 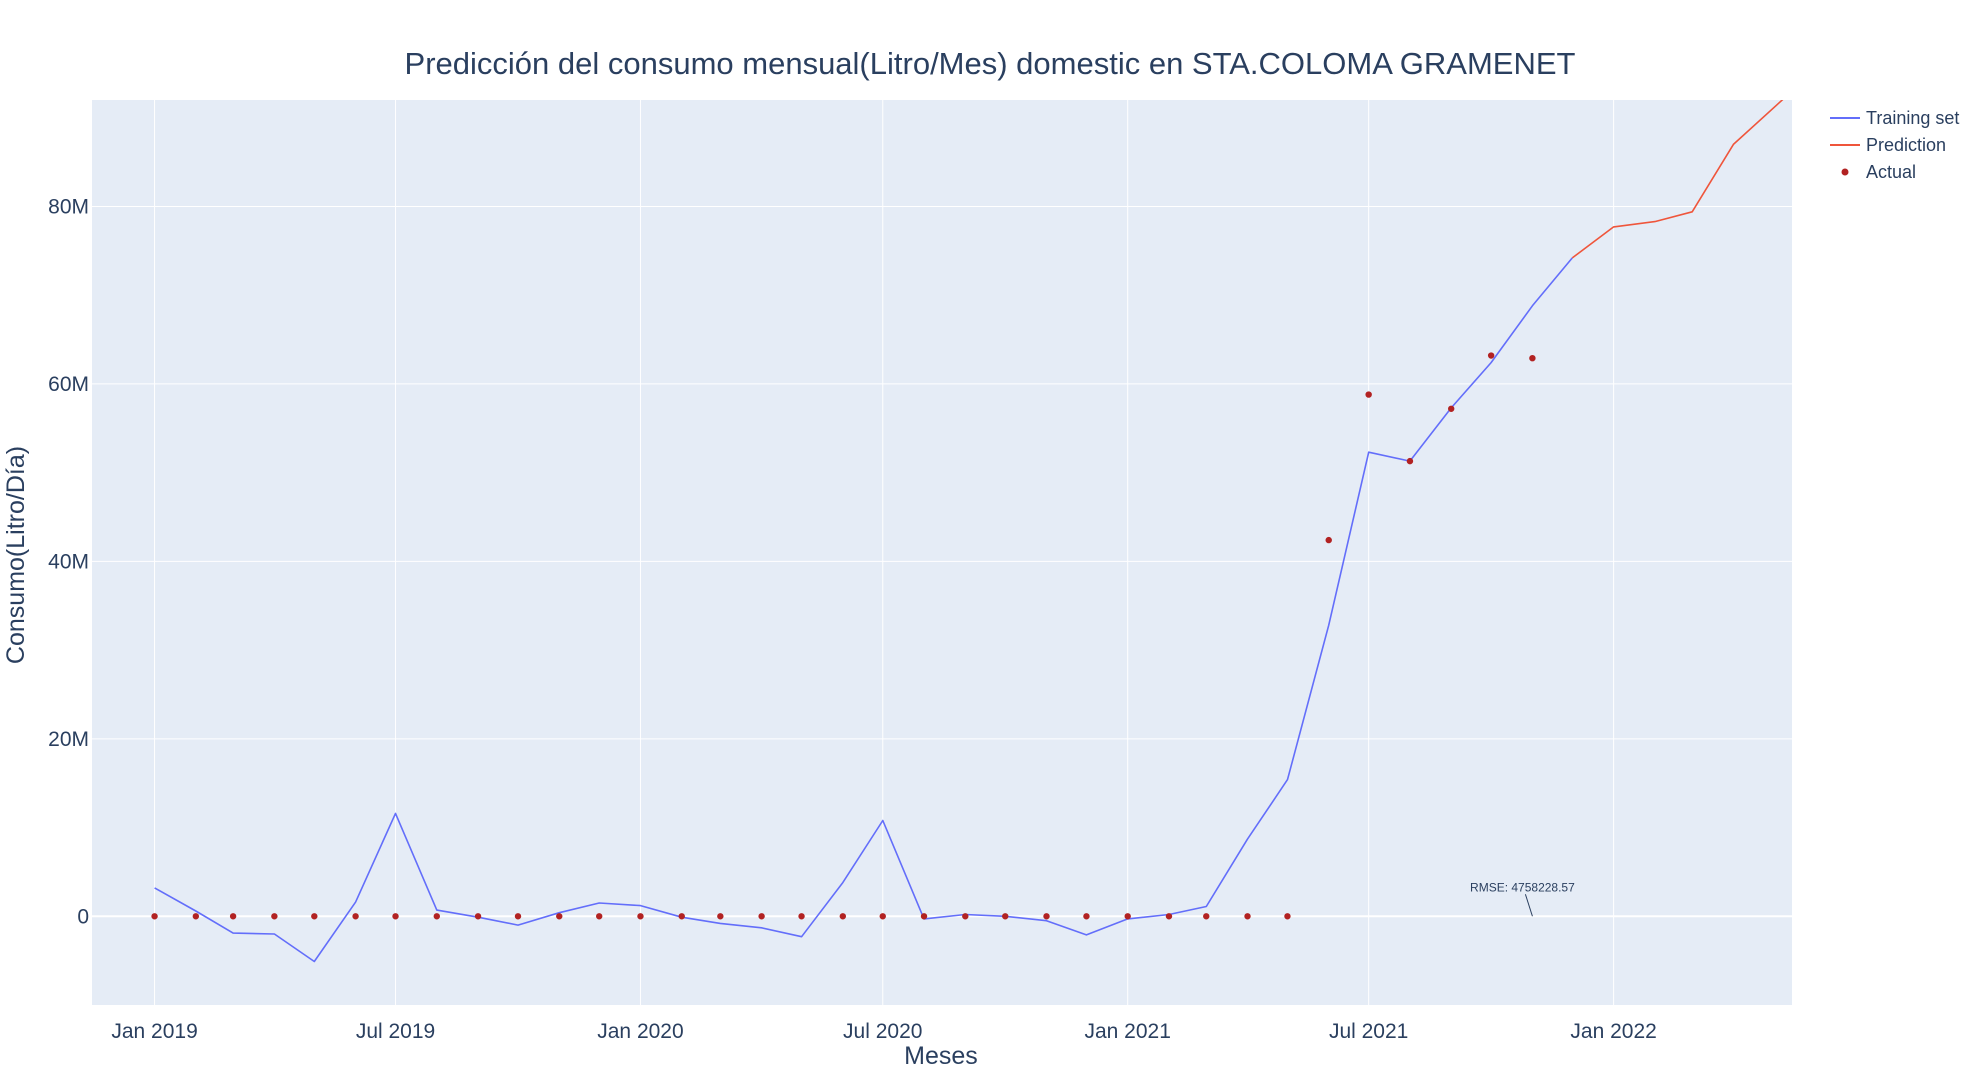 I want to click on y-axis-title: Consumo(Litro/Día), so click(x=16, y=555).